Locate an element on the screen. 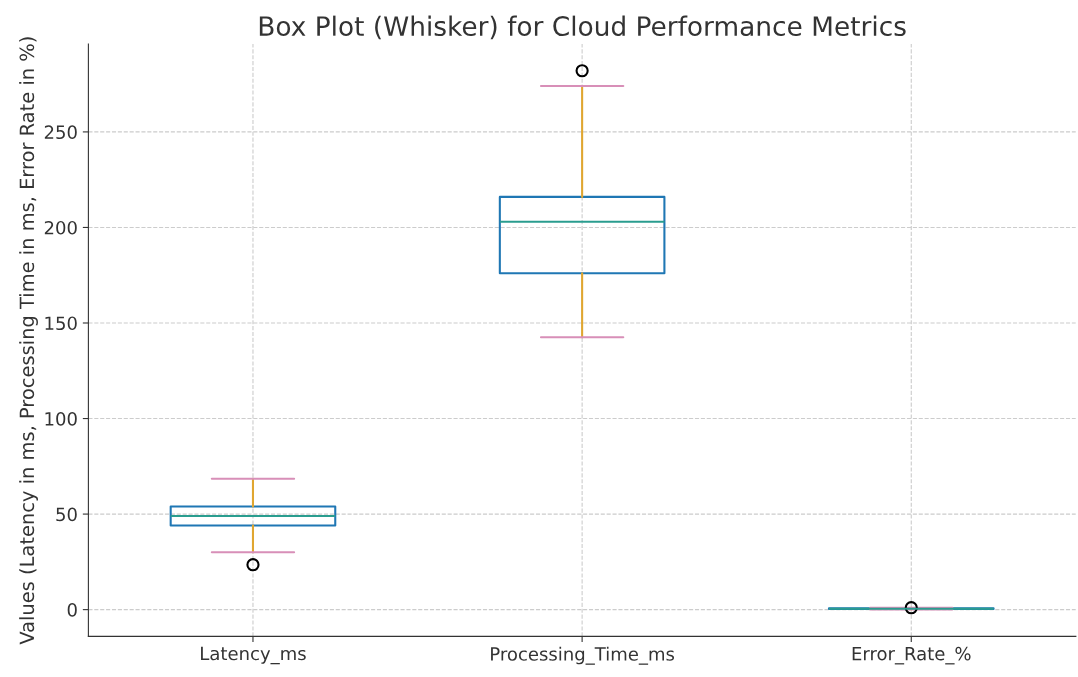  y-axis-title: Values (Latency in ms, Processing Time in ms, Error Rate in %) is located at coordinates (28, 341).